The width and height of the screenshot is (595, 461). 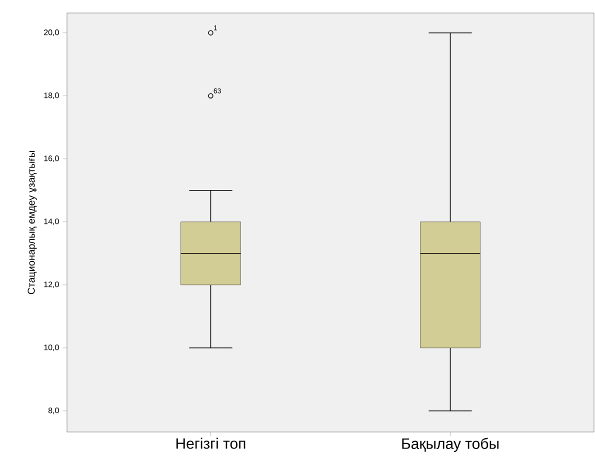 I want to click on y-tick-label: 18,0, so click(x=51, y=96).